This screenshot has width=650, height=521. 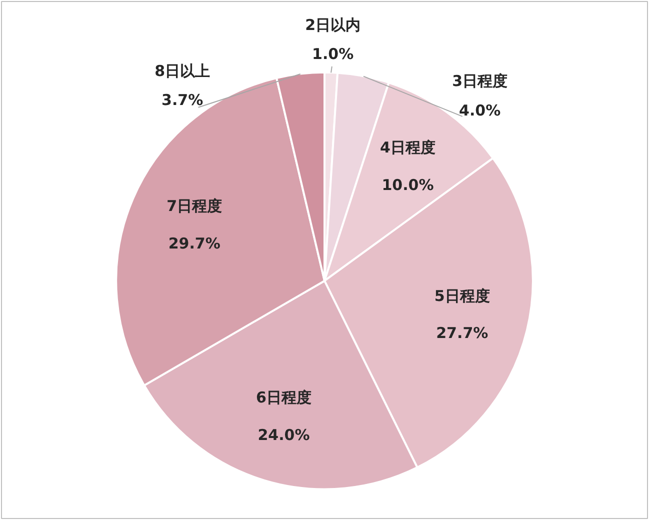 What do you see at coordinates (284, 397) in the screenshot?
I see `slice-label: 6日程度` at bounding box center [284, 397].